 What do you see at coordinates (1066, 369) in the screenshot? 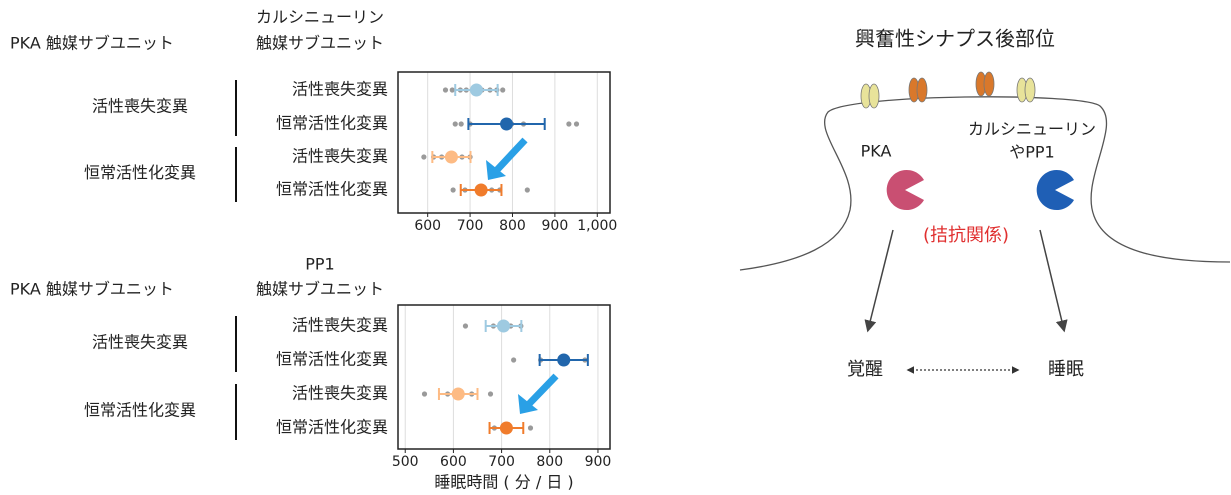
I see `sleep-label: 睡眠` at bounding box center [1066, 369].